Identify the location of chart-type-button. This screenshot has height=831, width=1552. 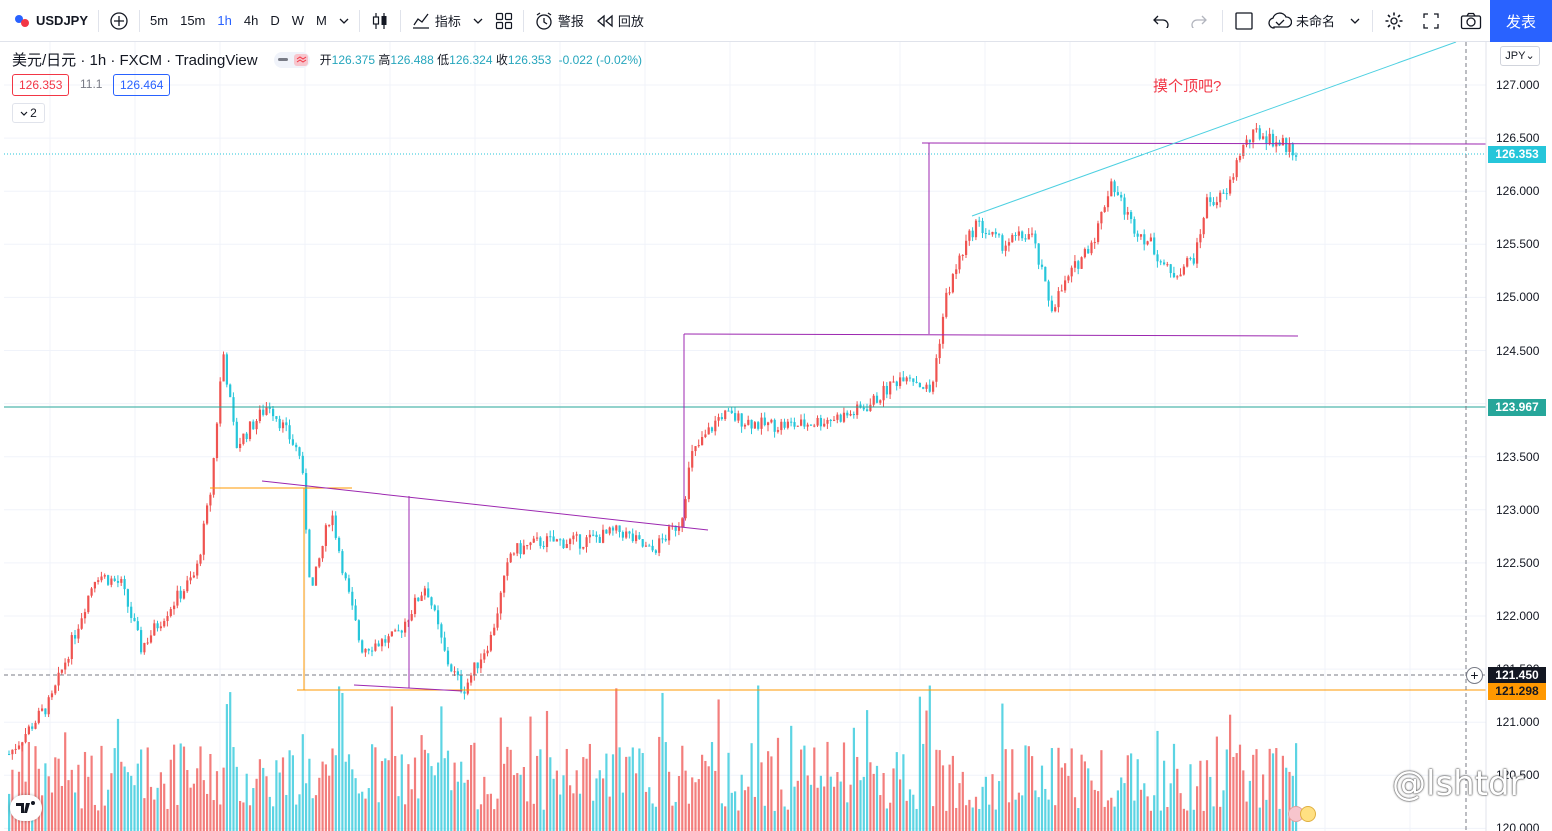
(380, 21).